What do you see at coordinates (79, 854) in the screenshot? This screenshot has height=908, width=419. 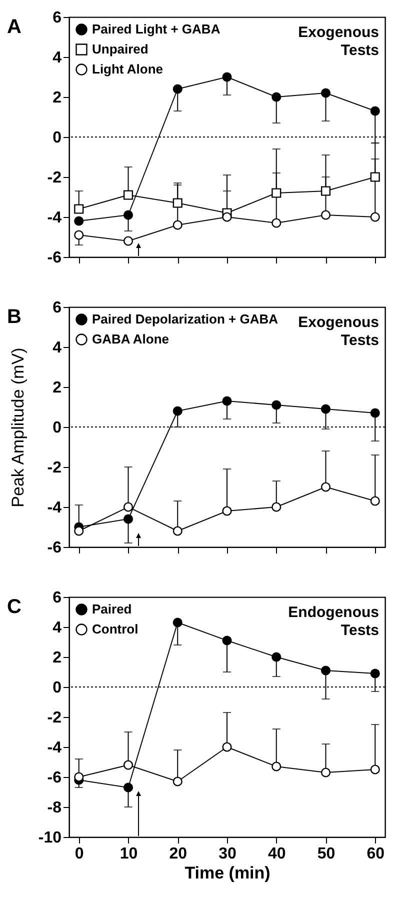 I see `x-tick-label: 0` at bounding box center [79, 854].